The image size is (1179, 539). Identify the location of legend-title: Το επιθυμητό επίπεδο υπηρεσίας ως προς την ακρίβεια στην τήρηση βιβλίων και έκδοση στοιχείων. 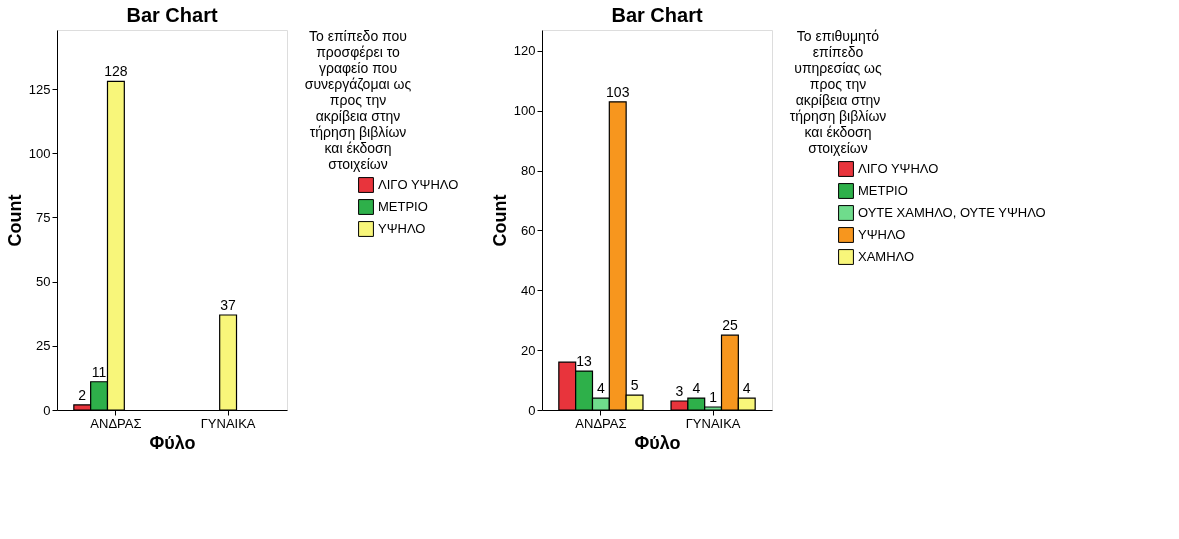
(838, 92).